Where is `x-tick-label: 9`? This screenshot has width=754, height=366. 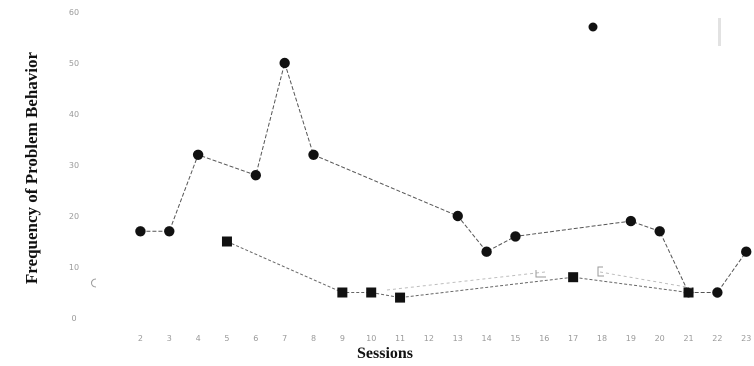
x-tick-label: 9 is located at coordinates (342, 338).